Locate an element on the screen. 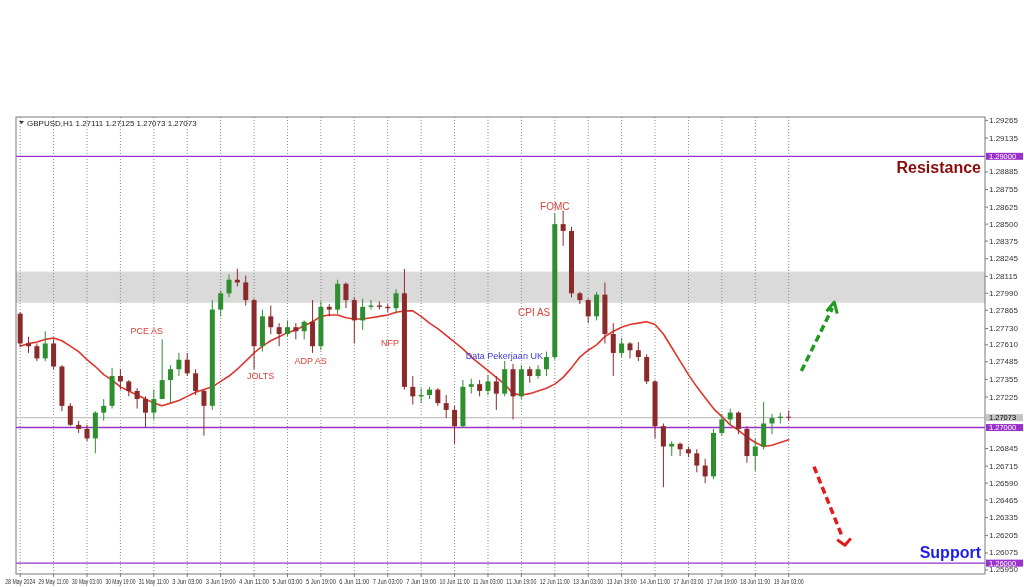 Image resolution: width=1024 pixels, height=587 pixels. y-tick-label: 1.26075 is located at coordinates (1004, 553).